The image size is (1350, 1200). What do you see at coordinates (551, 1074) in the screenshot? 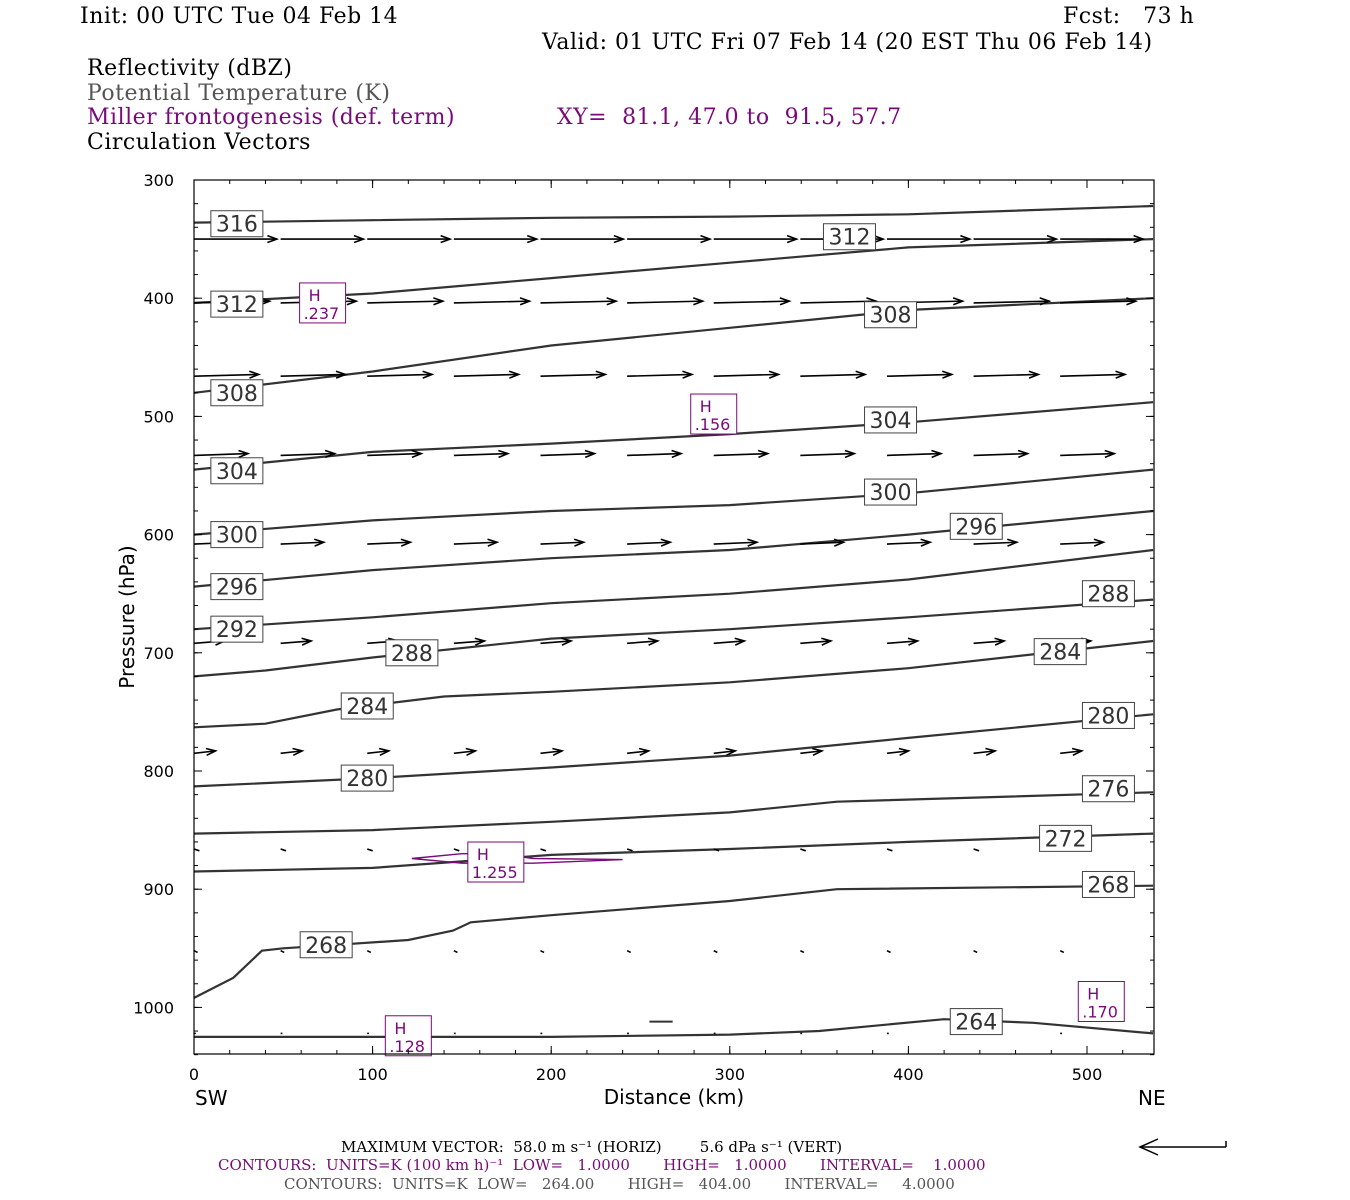
I see `x-tick-label: 200` at bounding box center [551, 1074].